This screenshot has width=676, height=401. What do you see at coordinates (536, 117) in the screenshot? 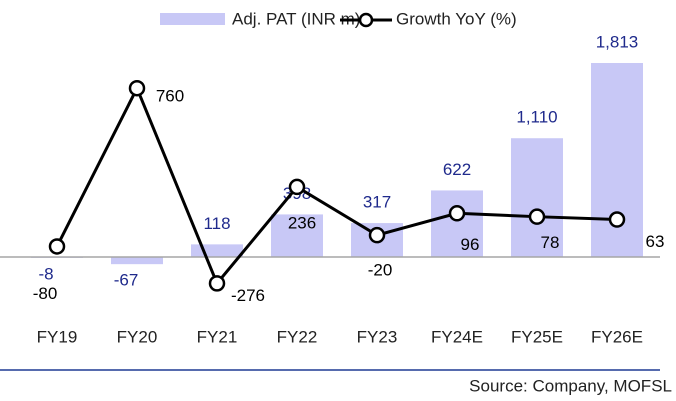
I see `bar-value-label: 1,110` at bounding box center [536, 117].